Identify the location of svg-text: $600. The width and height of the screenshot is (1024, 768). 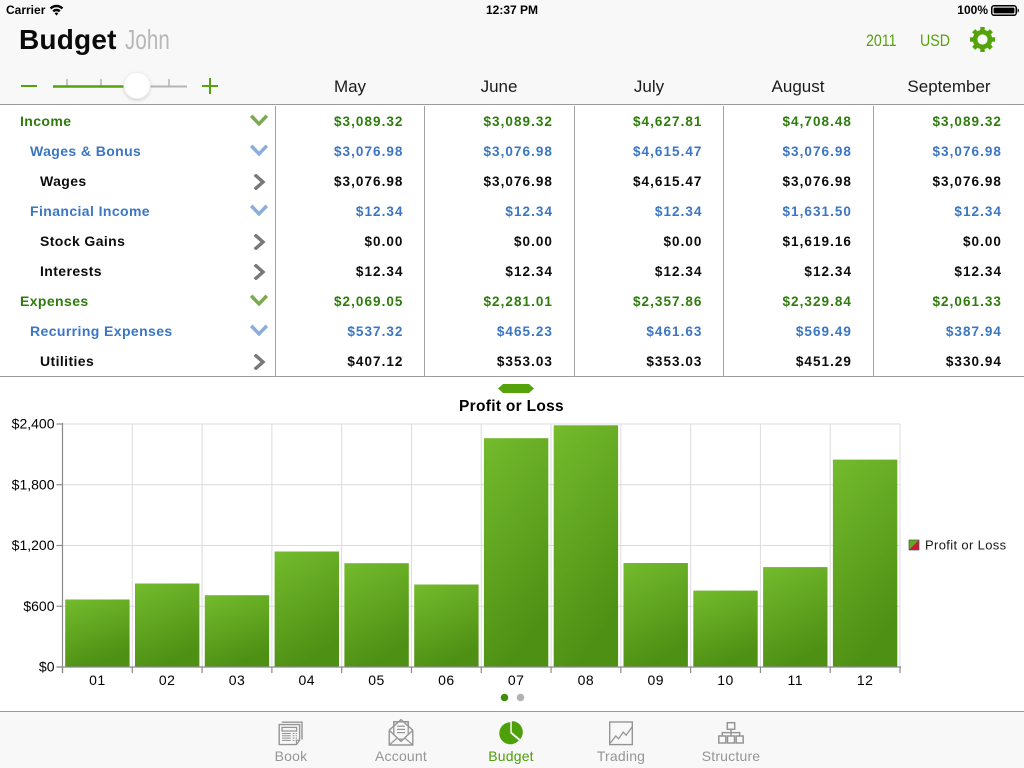
(38, 606).